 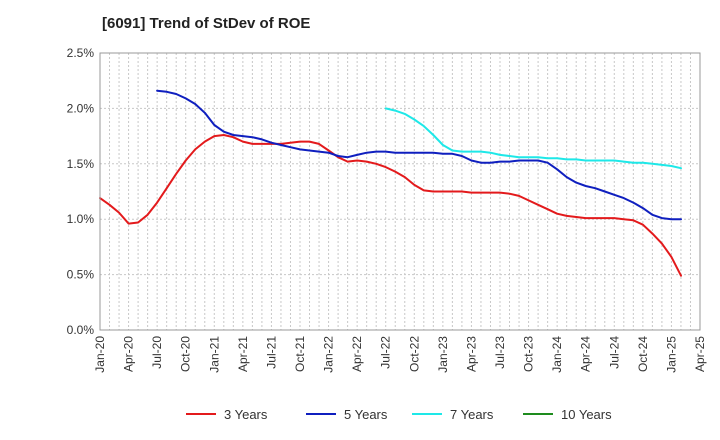 I want to click on x-tick-label: Jul-24, so click(x=614, y=352).